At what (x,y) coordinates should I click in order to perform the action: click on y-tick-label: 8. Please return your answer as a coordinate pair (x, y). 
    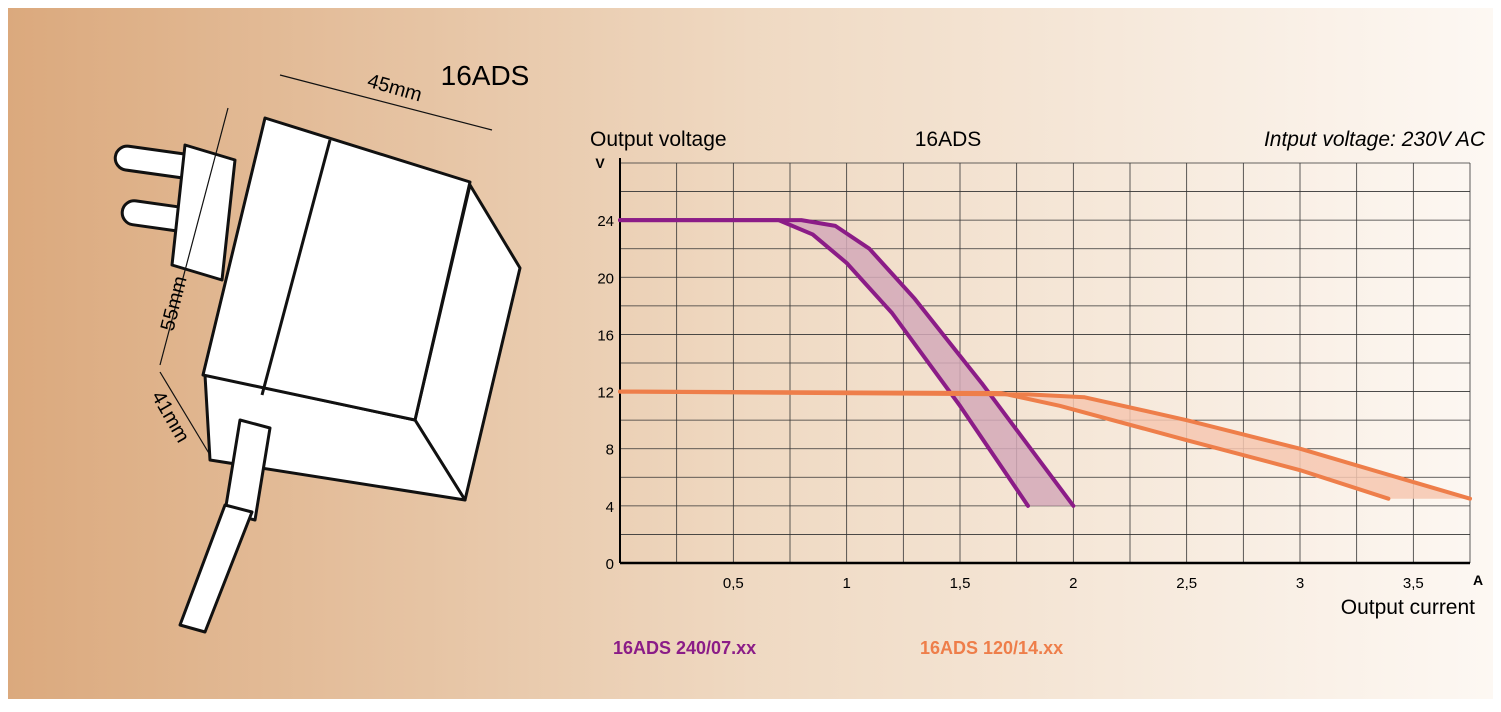
    Looking at the image, I should click on (610, 450).